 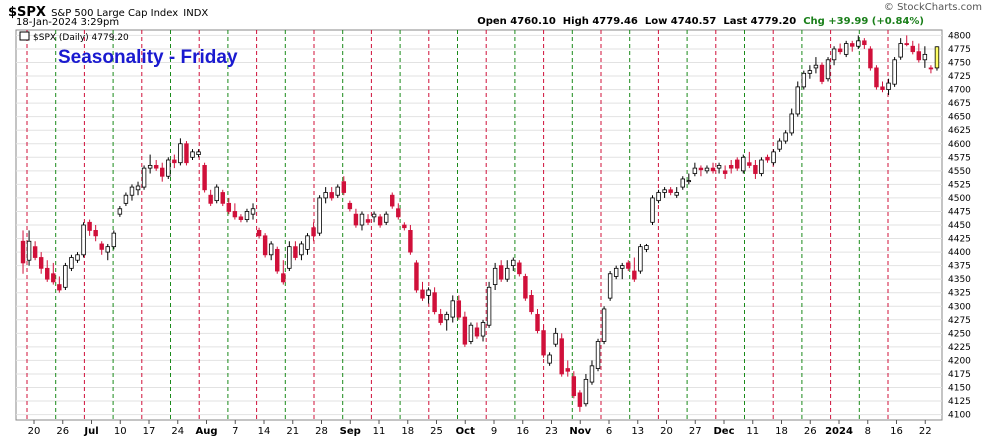 What do you see at coordinates (959, 294) in the screenshot?
I see `y-tick-label: 4325` at bounding box center [959, 294].